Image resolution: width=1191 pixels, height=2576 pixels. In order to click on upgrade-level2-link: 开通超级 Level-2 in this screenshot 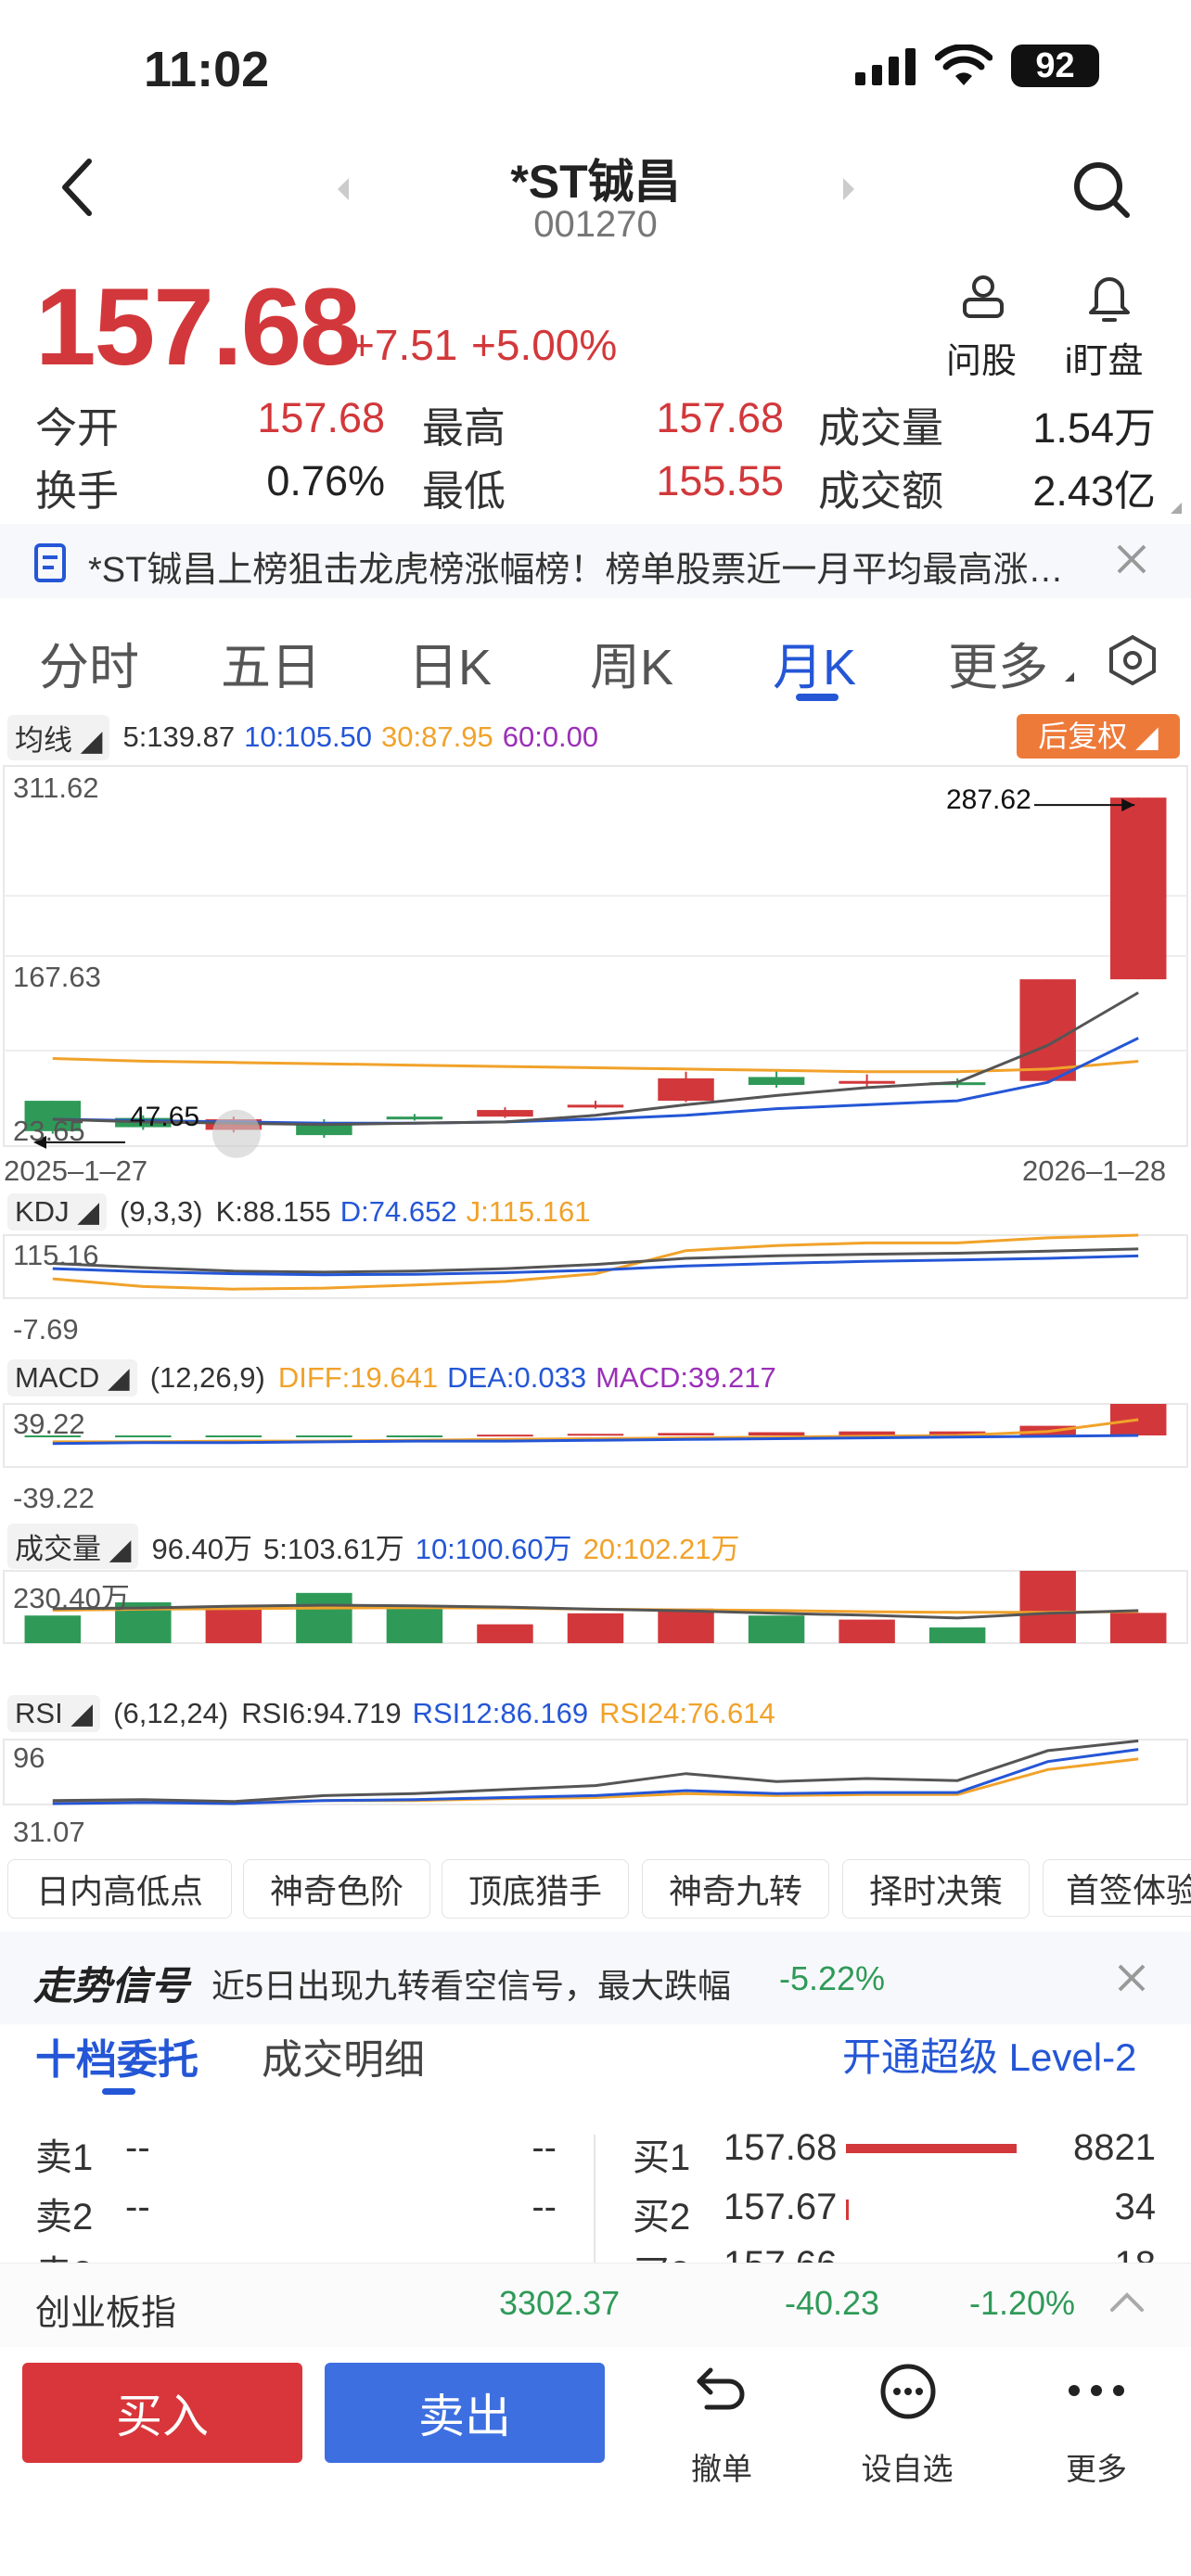, I will do `click(989, 2057)`.